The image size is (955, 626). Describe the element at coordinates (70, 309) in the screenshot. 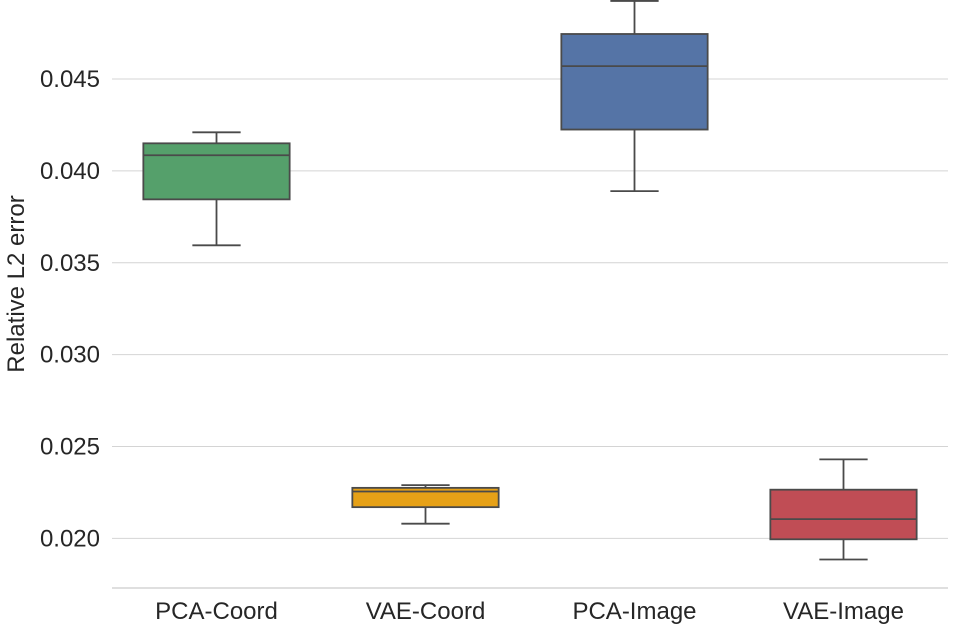

I see `y-tick-labels: 0.020 0.025 0.030 0.035 0.040 0.045` at that location.